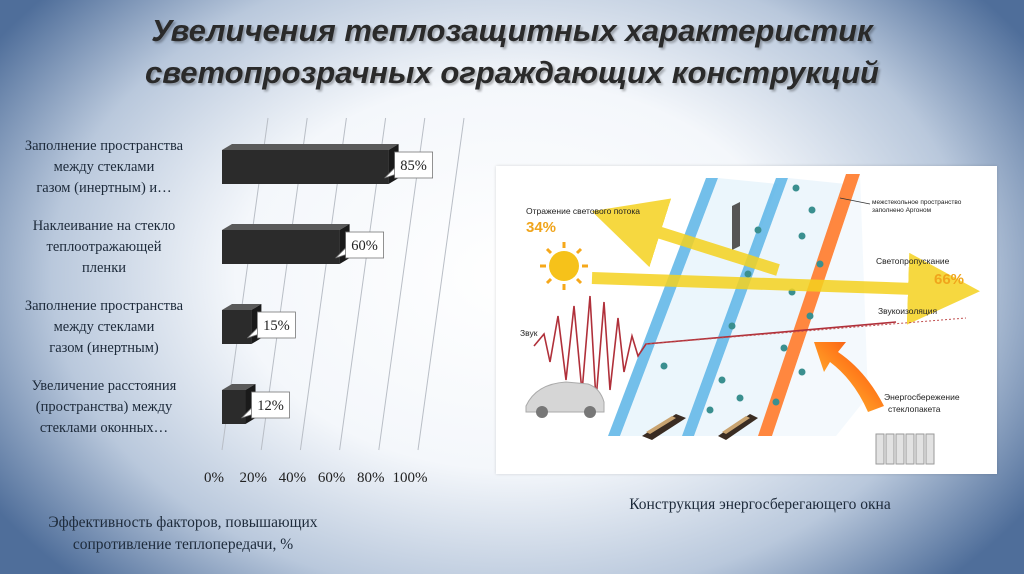  I want to click on heat-arrow, so click(849, 377).